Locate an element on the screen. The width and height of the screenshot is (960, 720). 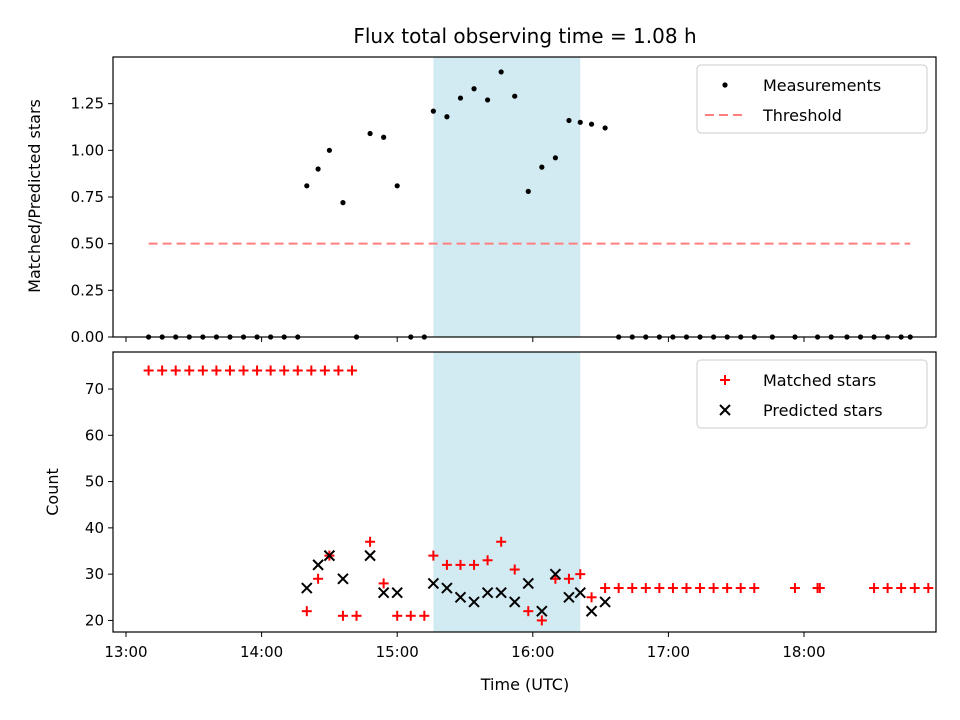
y-tick-label: 70 is located at coordinates (94, 389).